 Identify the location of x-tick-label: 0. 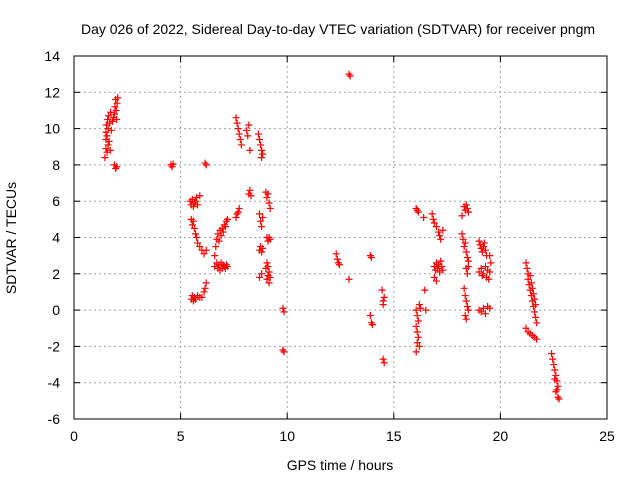
(74, 436).